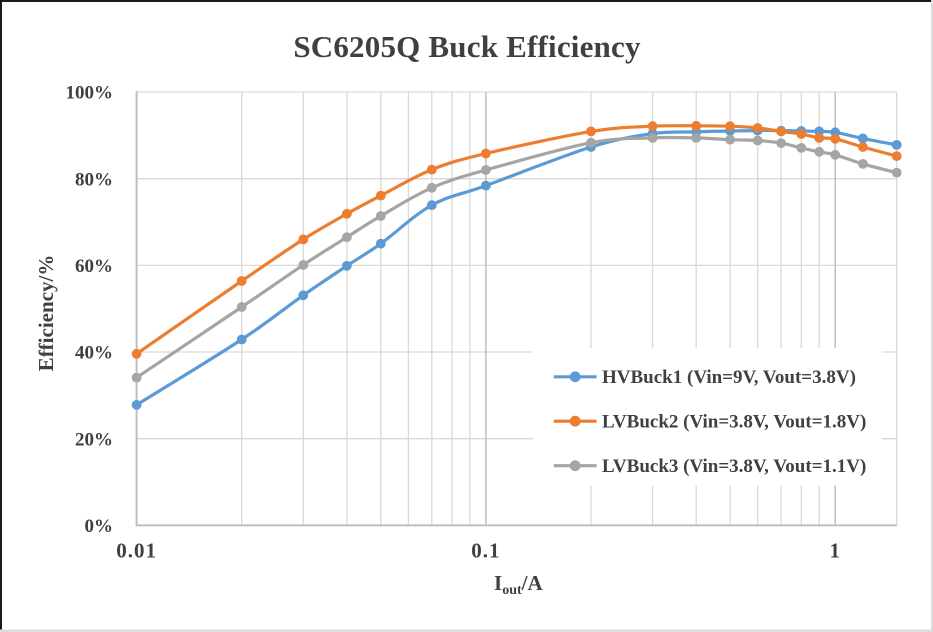 This screenshot has height=632, width=933. I want to click on svg-text: 0.01, so click(136, 551).